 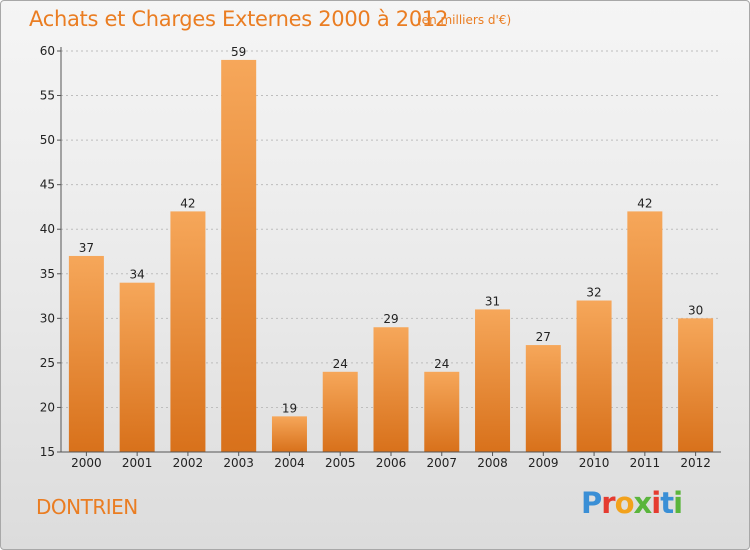 I want to click on data-label: 32, so click(x=593, y=293).